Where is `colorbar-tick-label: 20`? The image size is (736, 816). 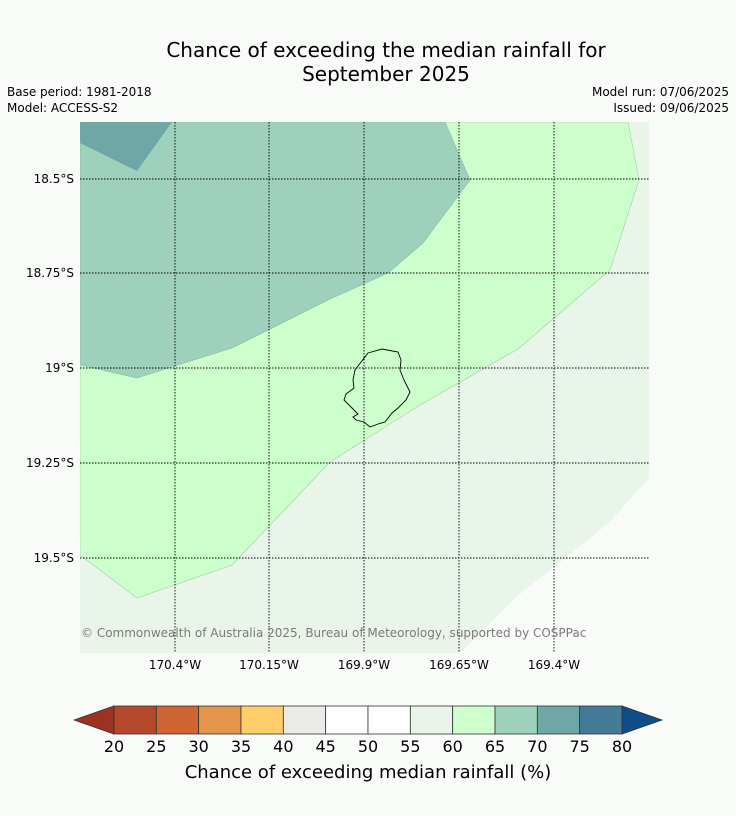
colorbar-tick-label: 20 is located at coordinates (114, 746).